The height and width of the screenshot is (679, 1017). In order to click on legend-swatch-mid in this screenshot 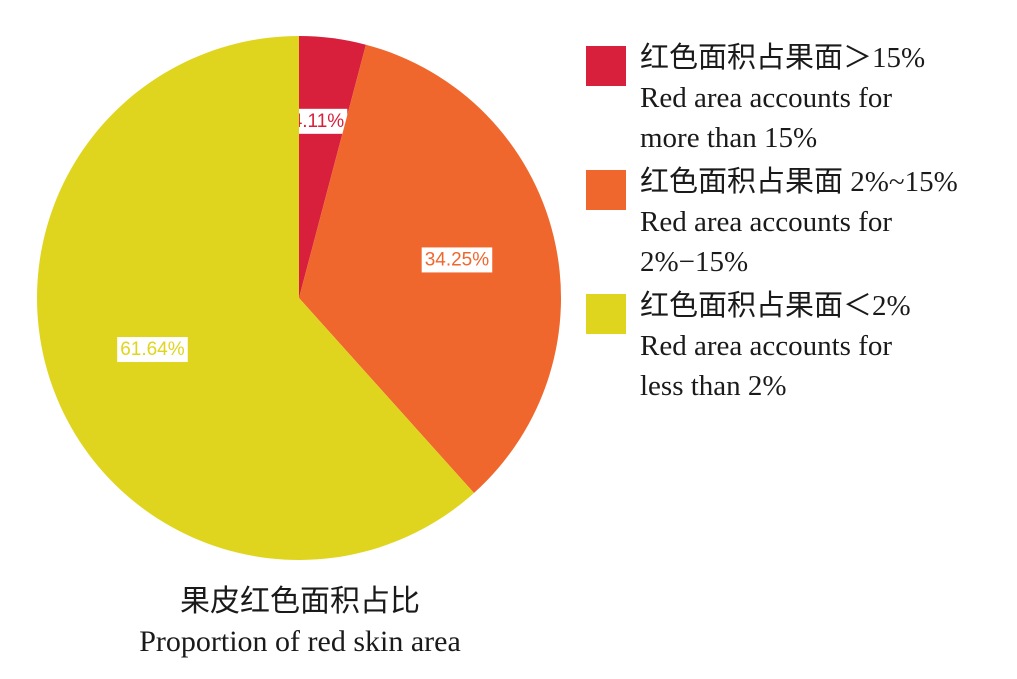, I will do `click(606, 190)`.